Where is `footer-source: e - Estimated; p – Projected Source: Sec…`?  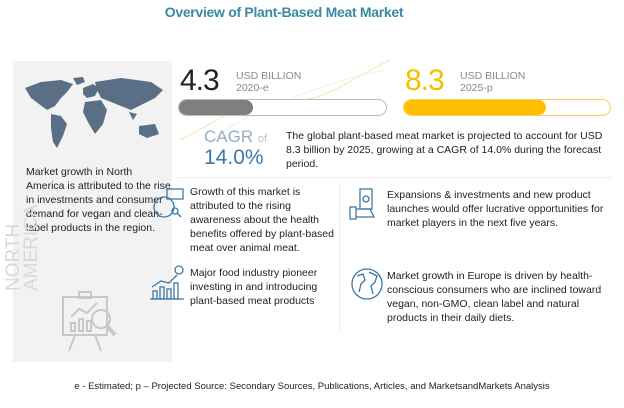 footer-source: e - Estimated; p – Projected Source: Sec… is located at coordinates (312, 386).